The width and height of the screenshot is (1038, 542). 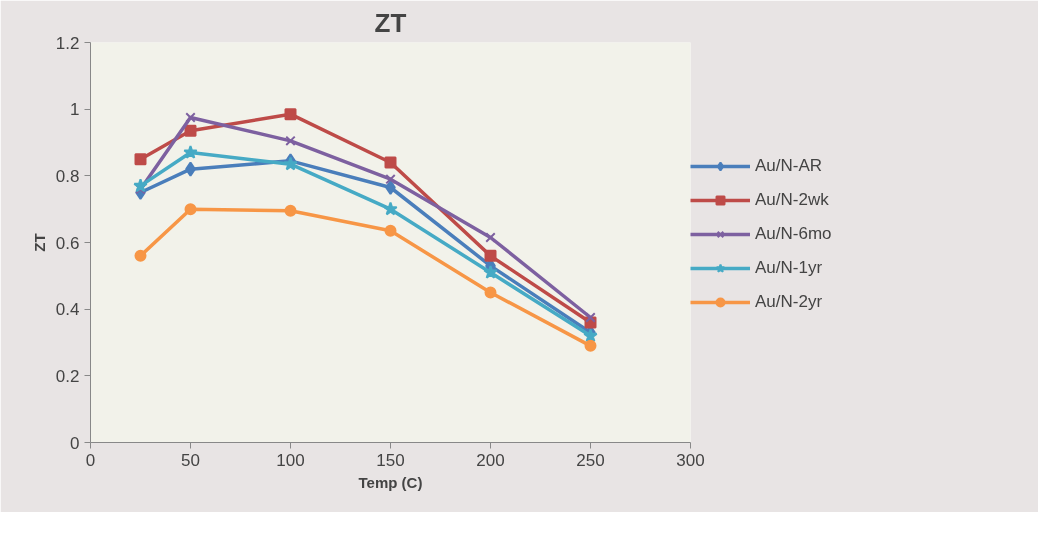 I want to click on y-tick-label: 0.4, so click(x=67, y=310).